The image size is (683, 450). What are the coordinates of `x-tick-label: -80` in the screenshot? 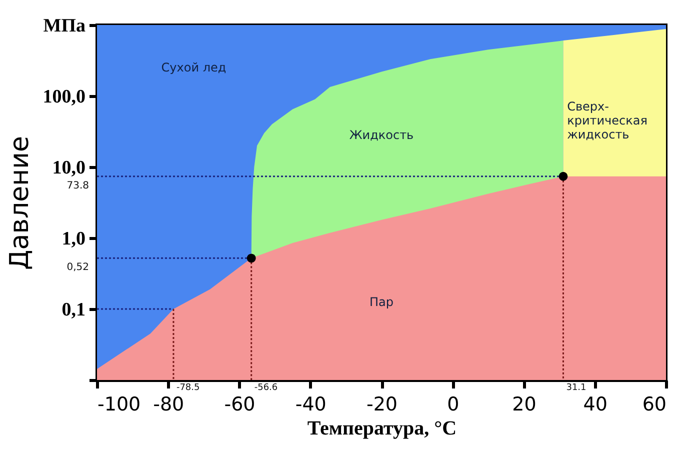 It's located at (168, 405).